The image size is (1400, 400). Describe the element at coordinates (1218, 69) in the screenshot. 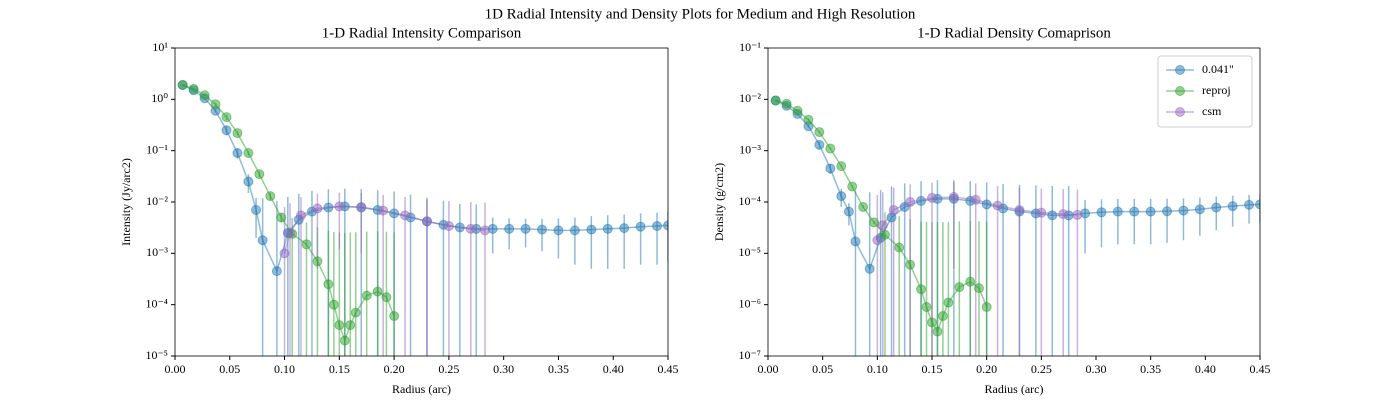

I see `legend-label: 0.041"` at that location.